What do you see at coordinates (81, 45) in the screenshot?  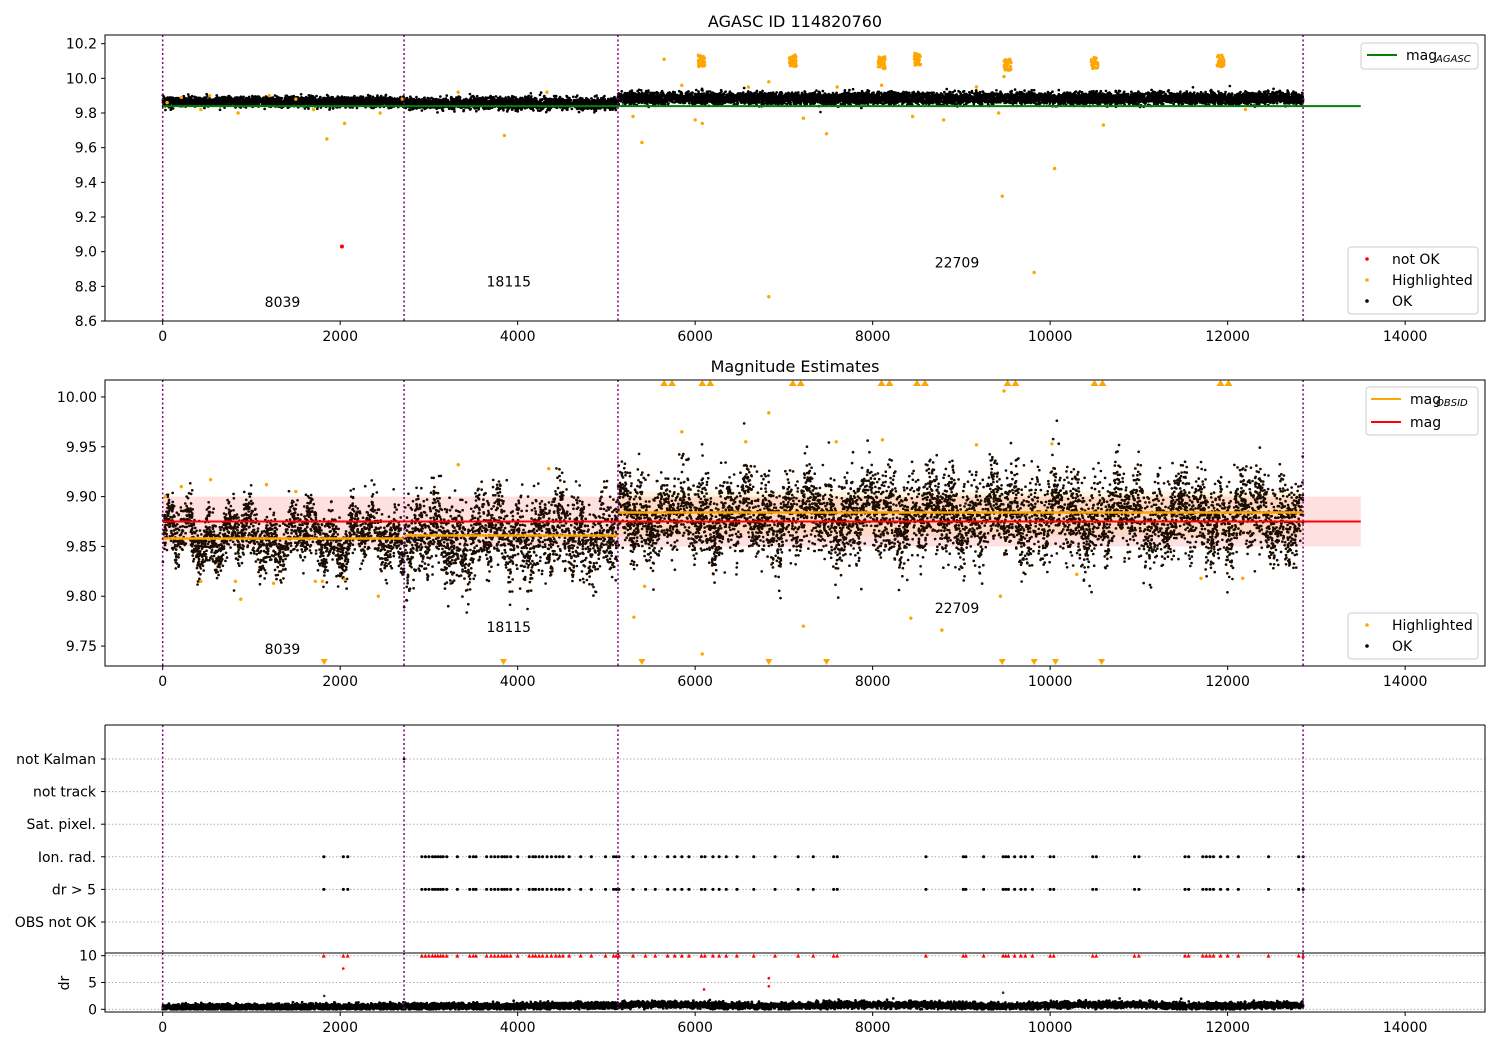 I see `y-tick-label: 10.2` at bounding box center [81, 45].